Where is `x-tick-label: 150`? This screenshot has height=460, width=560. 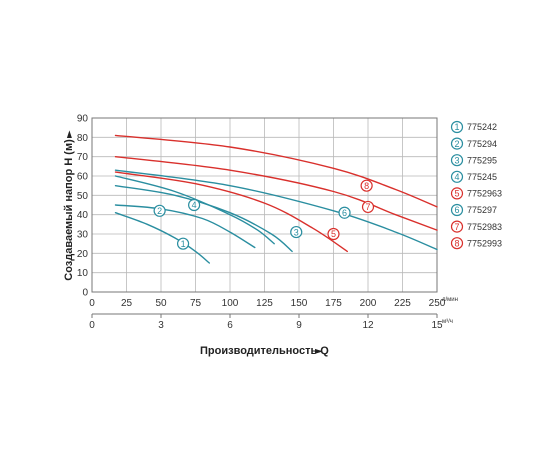 x-tick-label: 150 is located at coordinates (299, 303).